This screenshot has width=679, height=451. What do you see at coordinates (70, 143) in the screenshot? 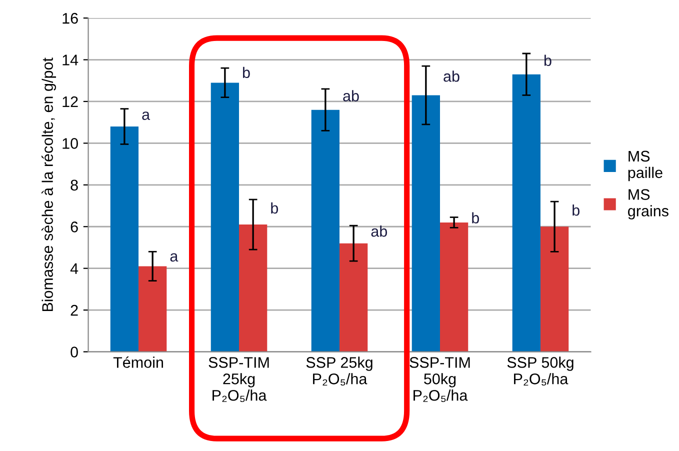
I see `y-tick-label: 10` at bounding box center [70, 143].